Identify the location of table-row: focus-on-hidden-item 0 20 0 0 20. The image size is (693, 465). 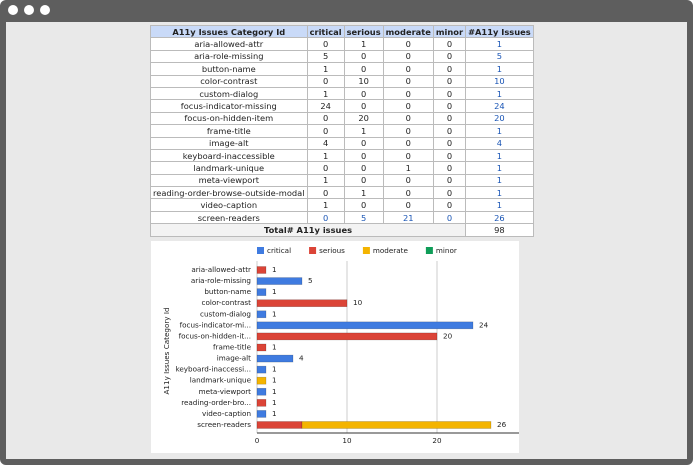
(342, 118).